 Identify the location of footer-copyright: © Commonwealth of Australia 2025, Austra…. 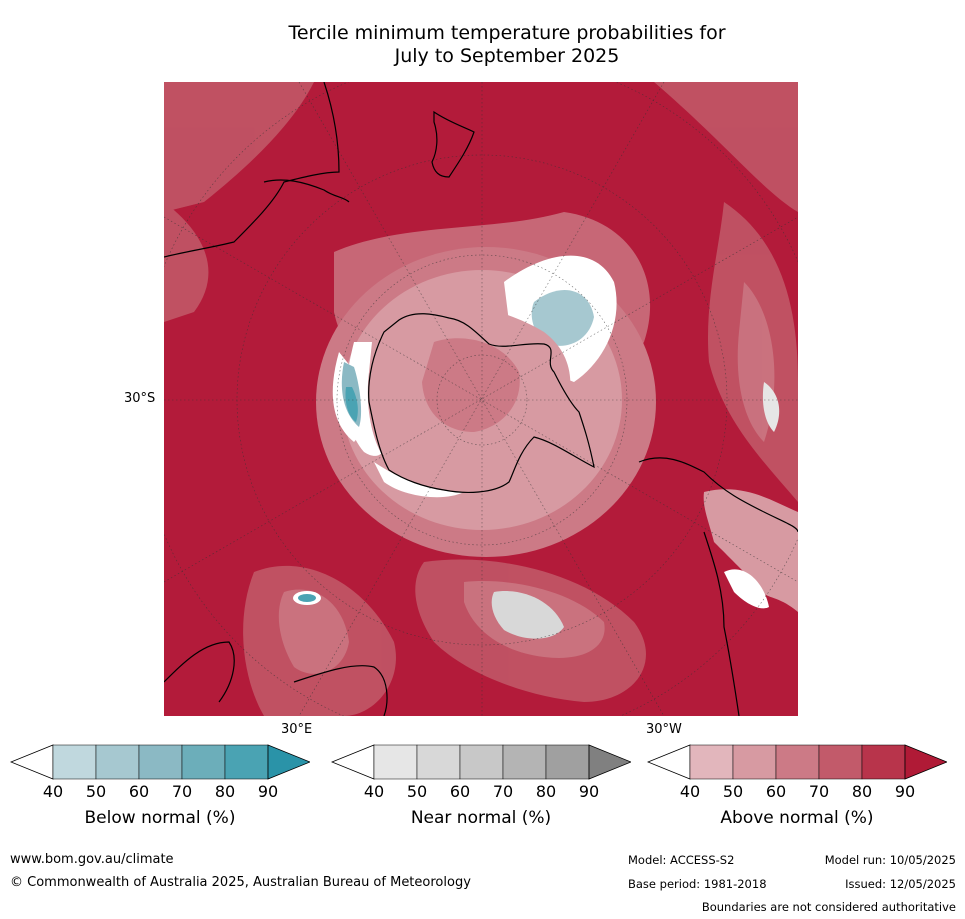
(240, 882).